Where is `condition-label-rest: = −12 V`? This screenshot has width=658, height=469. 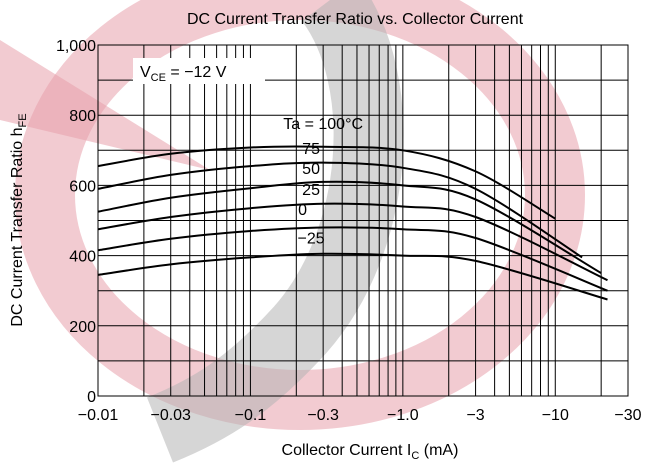
condition-label-rest: = −12 V is located at coordinates (196, 72).